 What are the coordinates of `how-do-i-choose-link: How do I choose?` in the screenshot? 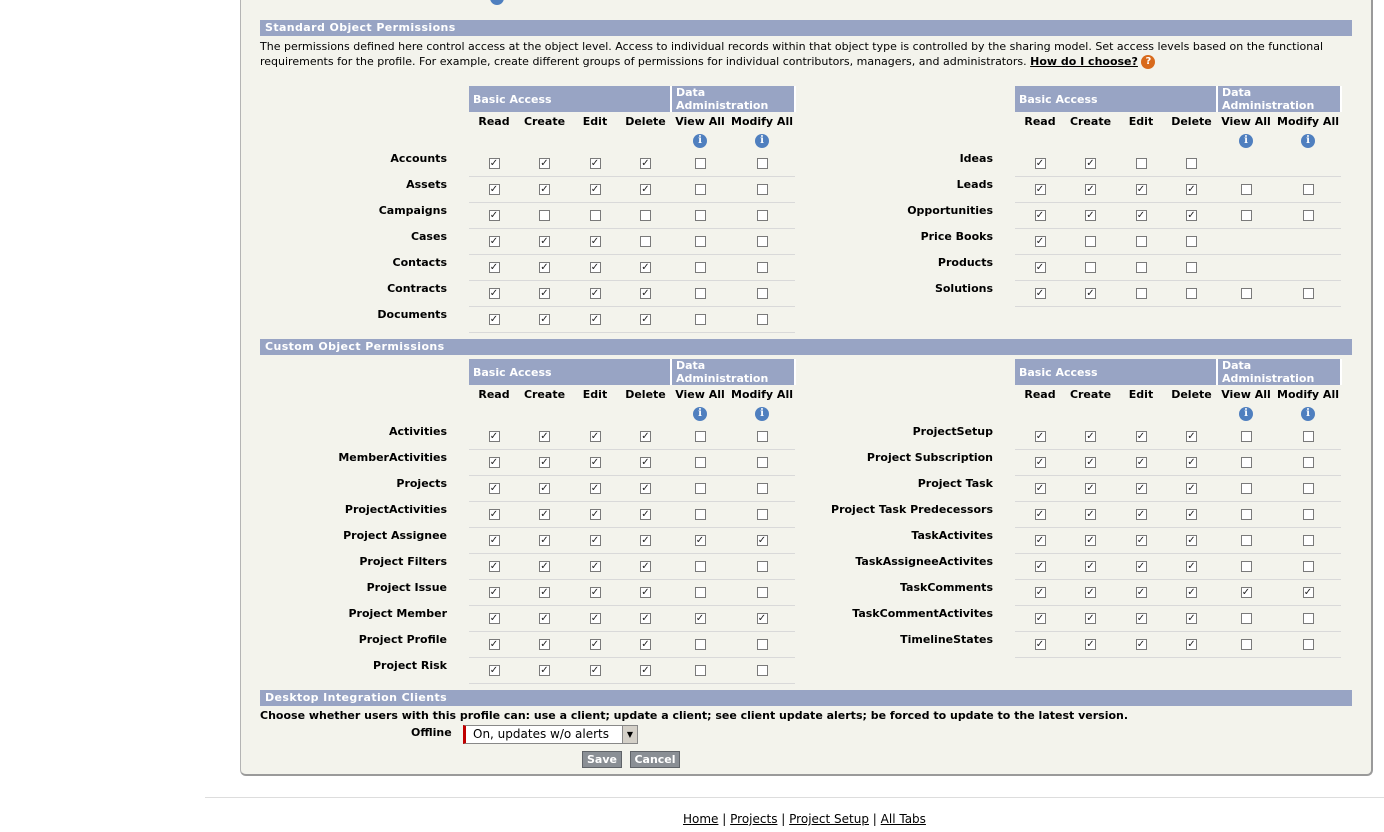 It's located at (1084, 61).